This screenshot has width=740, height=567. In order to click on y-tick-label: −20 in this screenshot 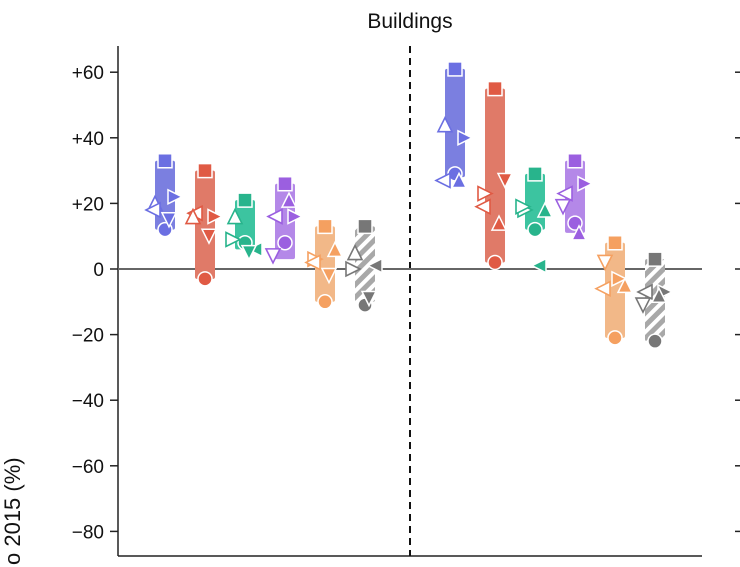, I will do `click(88, 336)`.